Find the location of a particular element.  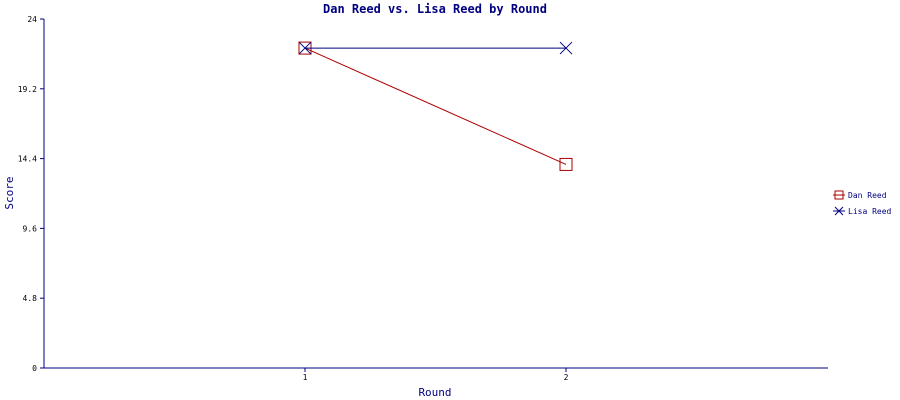

legend-item-lisa-reed: Lisa Reed is located at coordinates (862, 211).